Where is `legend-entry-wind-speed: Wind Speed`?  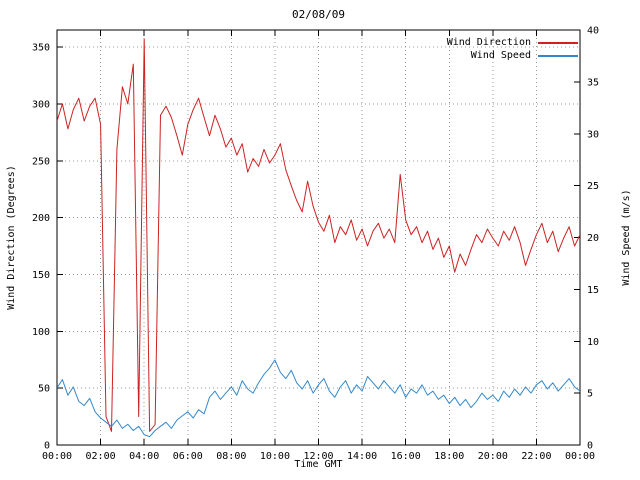 legend-entry-wind-speed: Wind Speed is located at coordinates (512, 55).